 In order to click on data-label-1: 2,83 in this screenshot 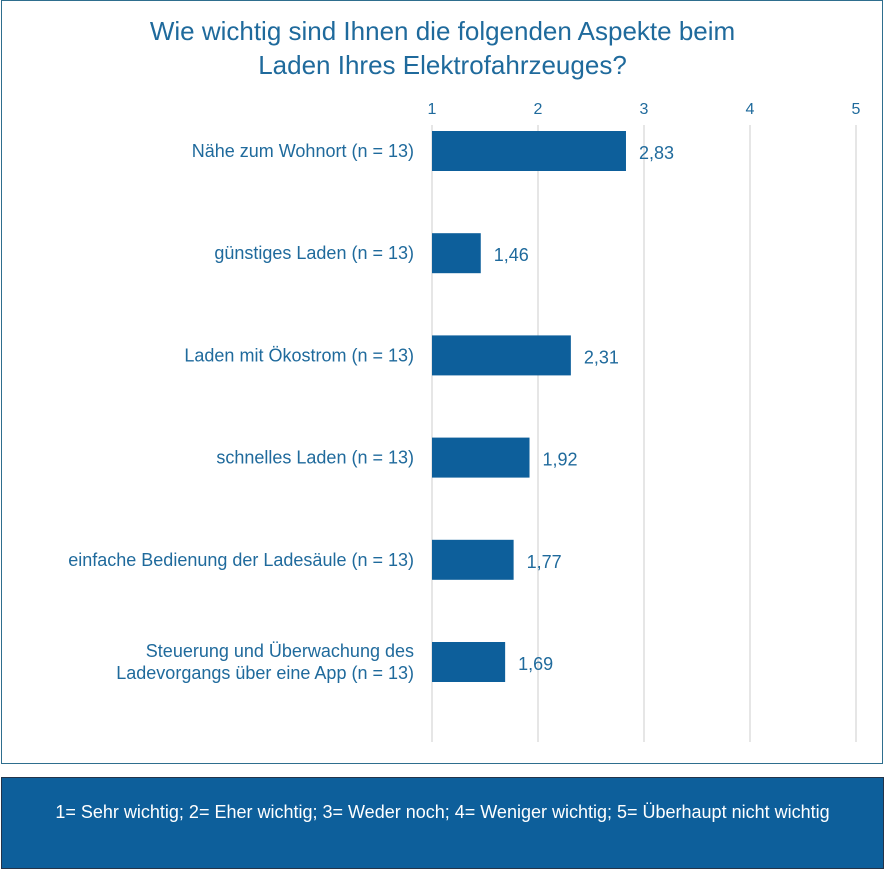, I will do `click(656, 153)`.